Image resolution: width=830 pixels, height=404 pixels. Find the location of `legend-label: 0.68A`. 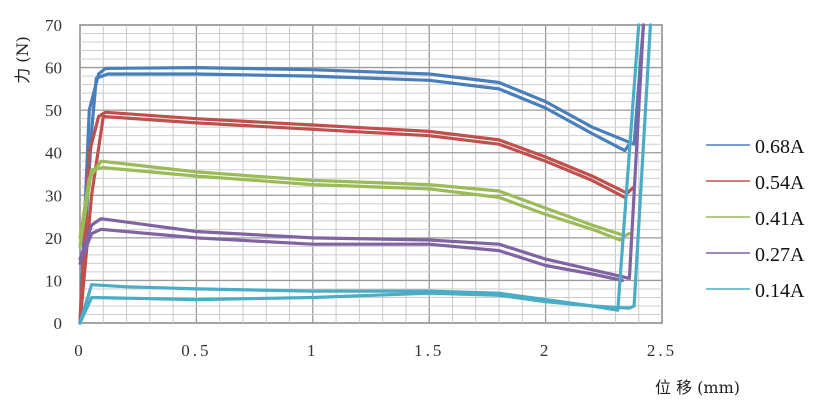

legend-label: 0.68A is located at coordinates (780, 147).